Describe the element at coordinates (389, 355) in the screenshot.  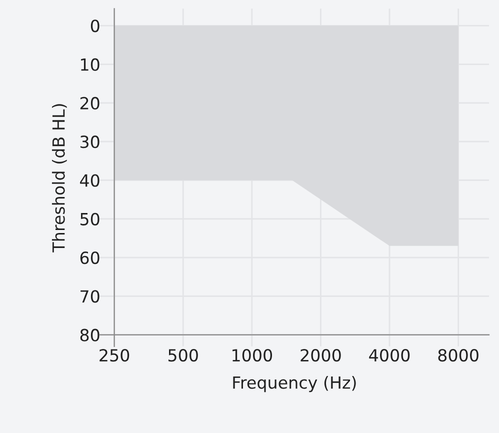
I see `x-tick-label: 4000` at that location.